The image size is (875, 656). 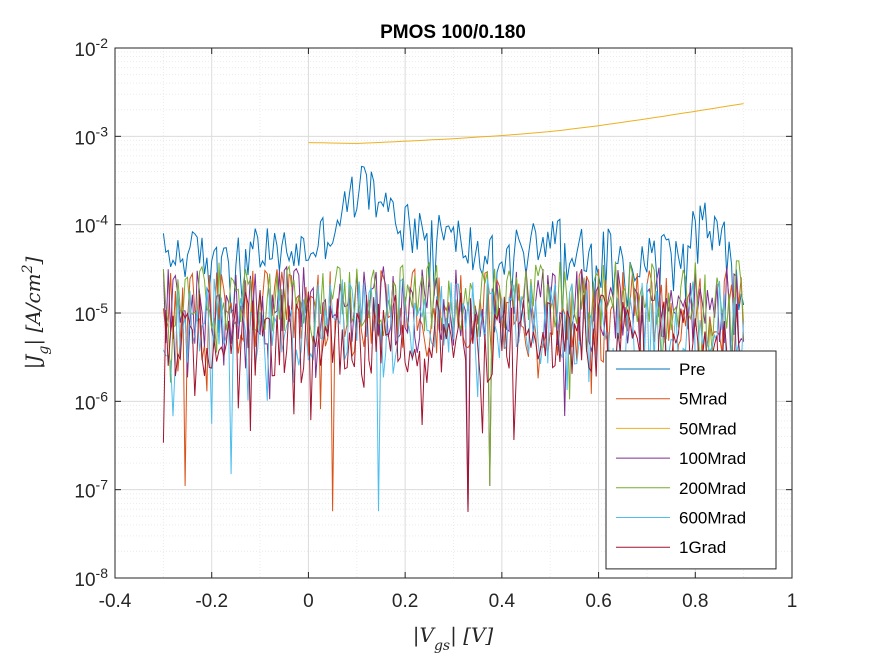 What do you see at coordinates (405, 601) in the screenshot?
I see `x-tick-label: 0.2` at bounding box center [405, 601].